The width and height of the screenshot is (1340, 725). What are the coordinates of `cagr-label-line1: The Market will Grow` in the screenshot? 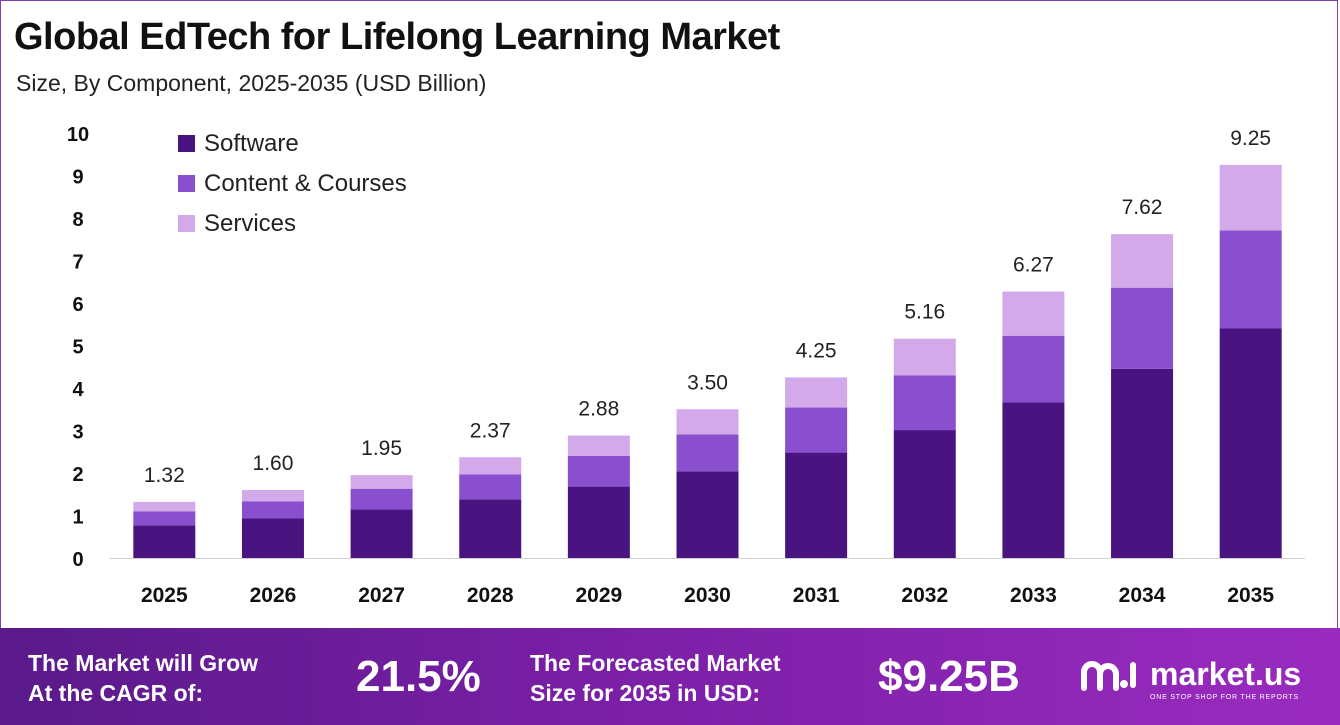 It's located at (143, 663).